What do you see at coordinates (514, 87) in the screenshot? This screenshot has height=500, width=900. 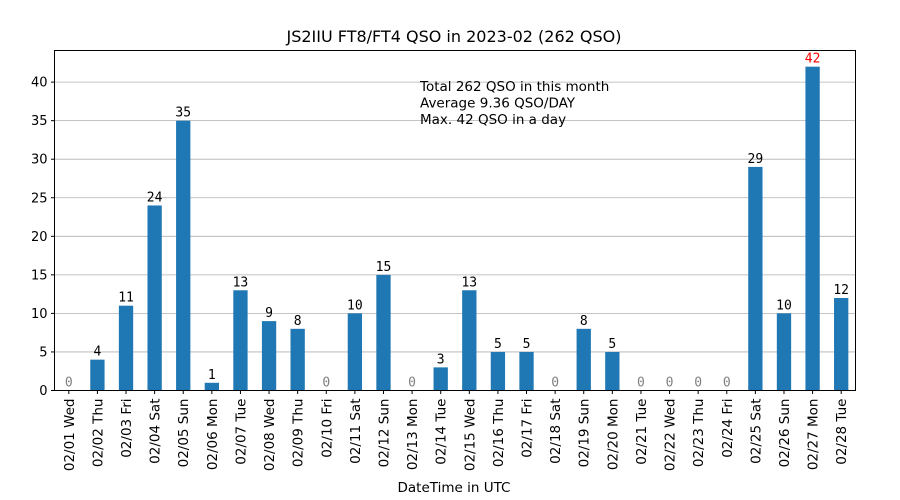 I see `annotation-total: Total 262 QSO in this month` at bounding box center [514, 87].